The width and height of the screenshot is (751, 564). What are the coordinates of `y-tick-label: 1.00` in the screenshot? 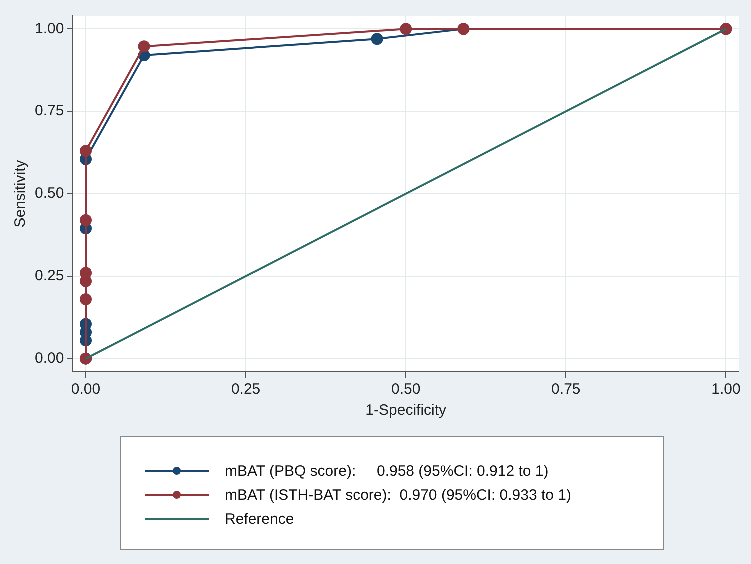 It's located at (49, 29).